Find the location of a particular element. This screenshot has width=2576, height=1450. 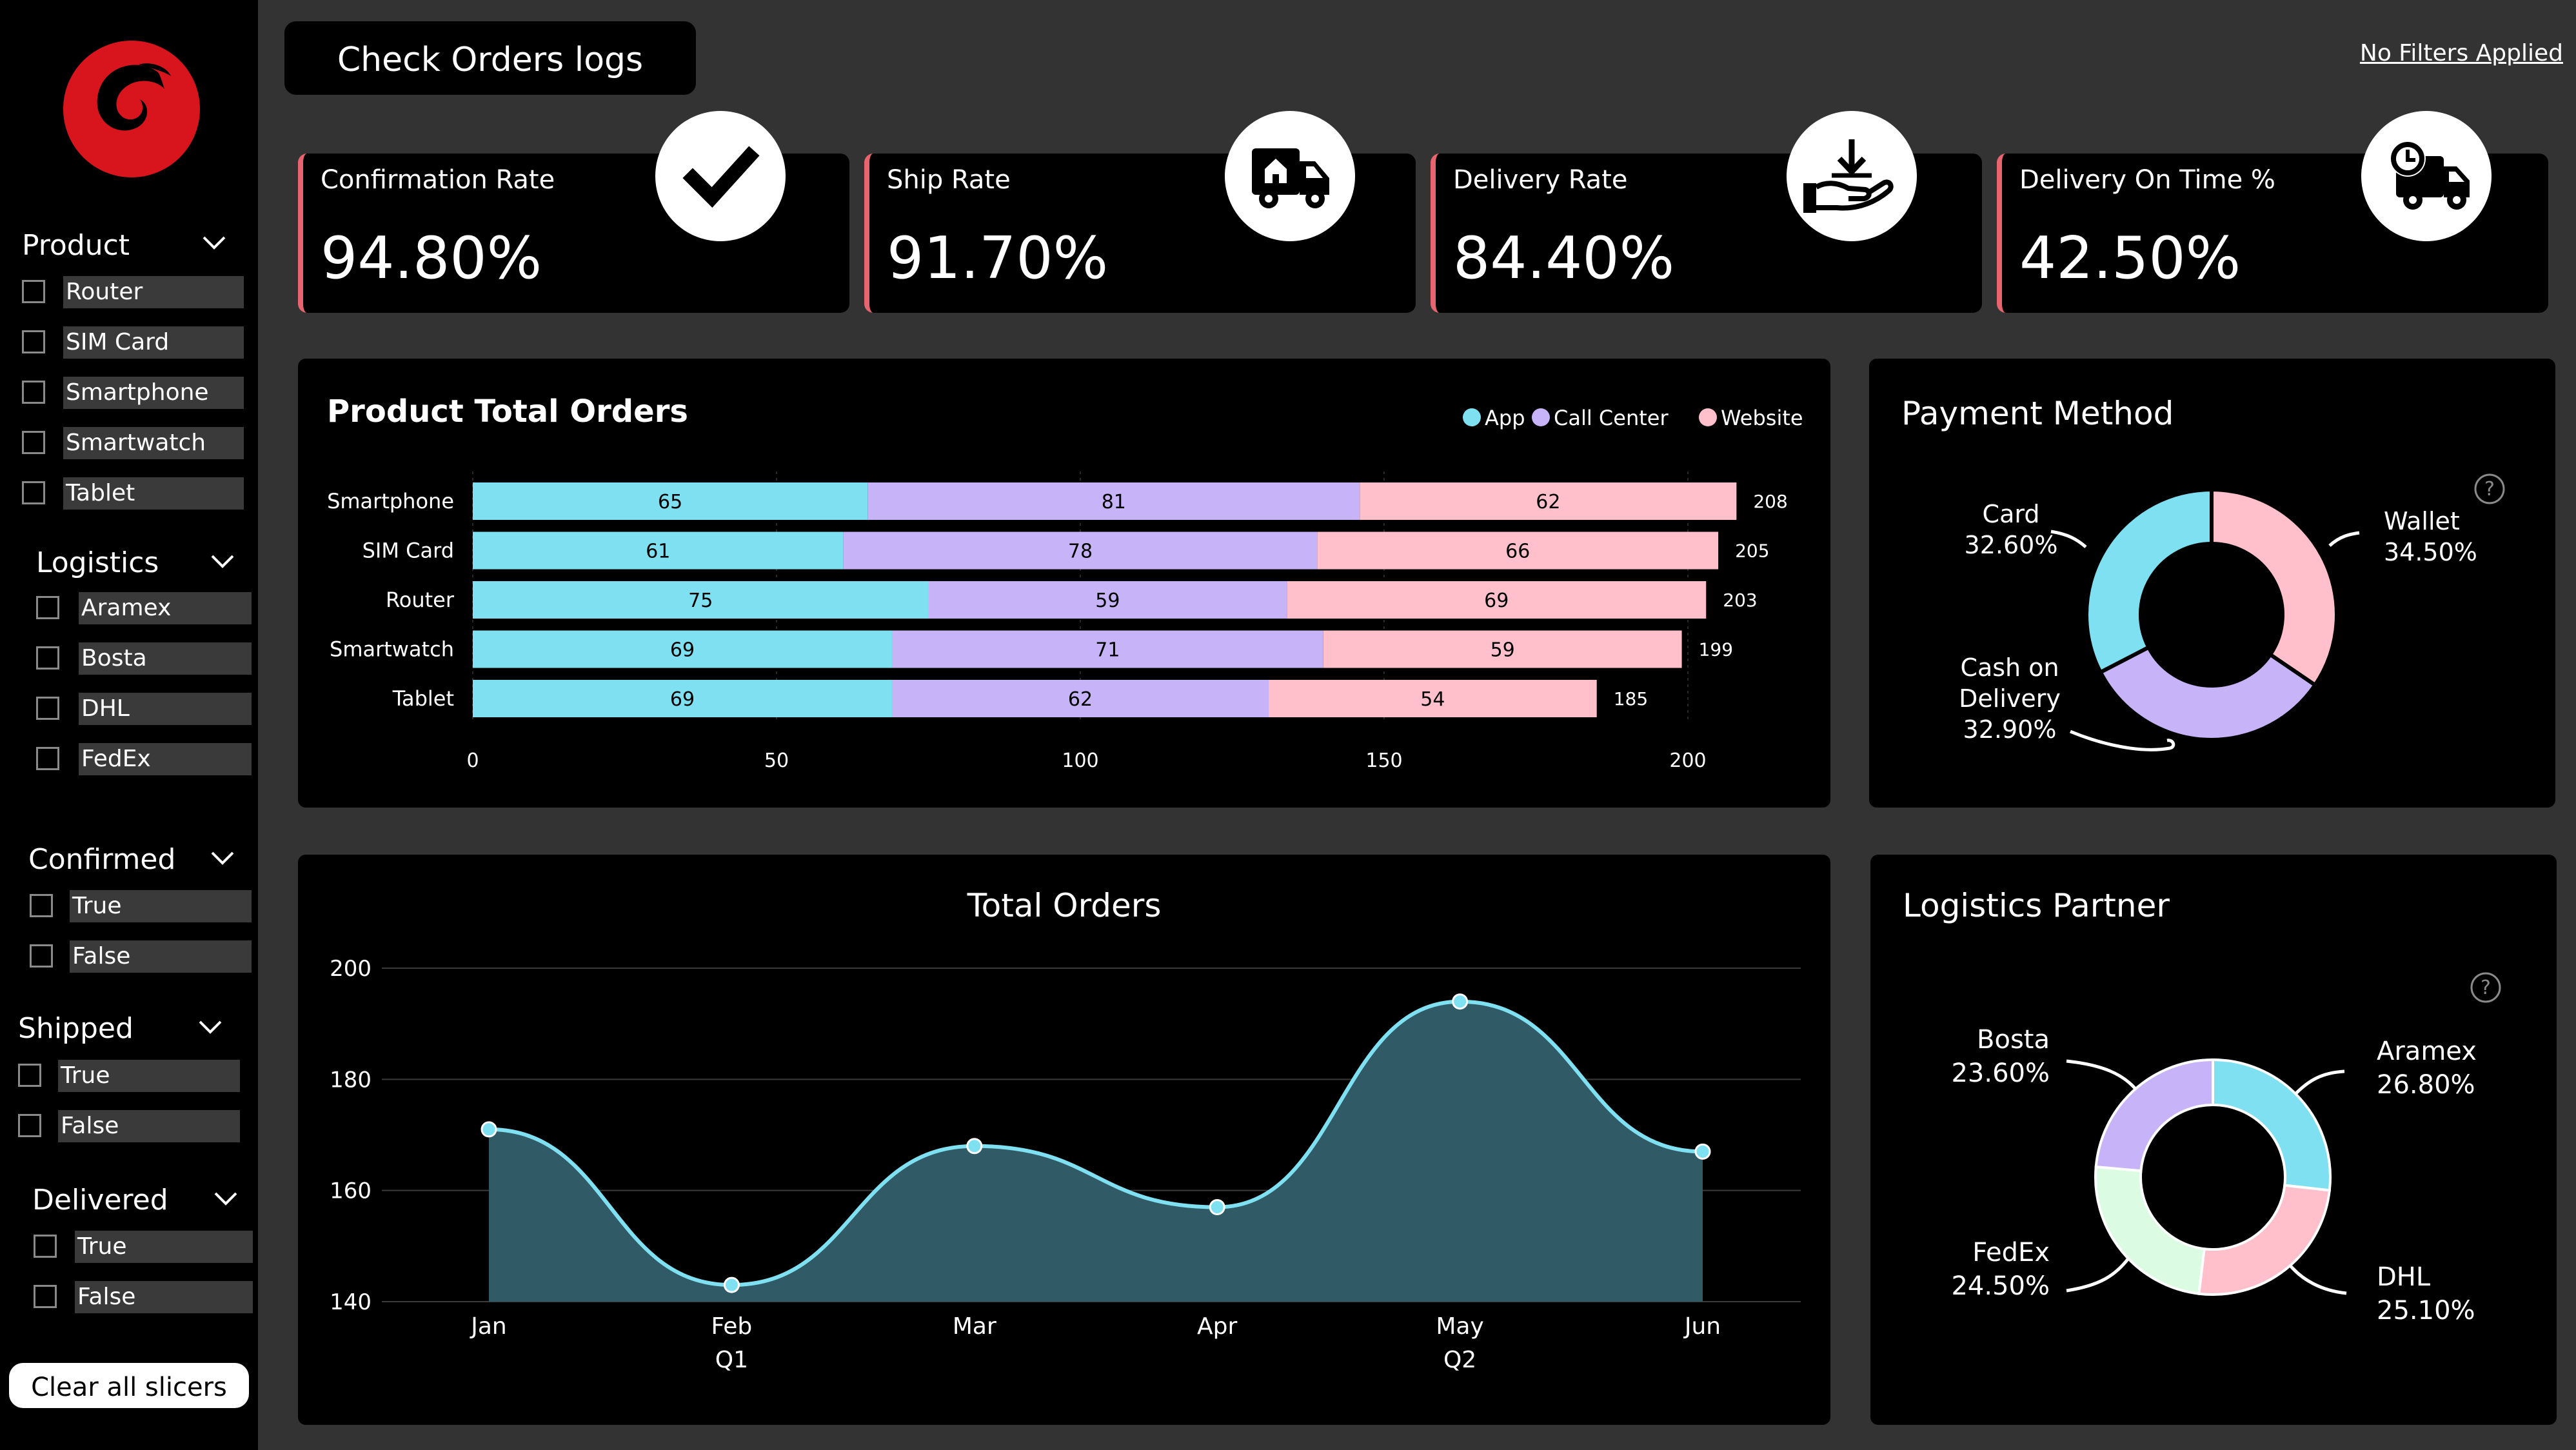

shipped-slicer-title: Shipped is located at coordinates (76, 1028).